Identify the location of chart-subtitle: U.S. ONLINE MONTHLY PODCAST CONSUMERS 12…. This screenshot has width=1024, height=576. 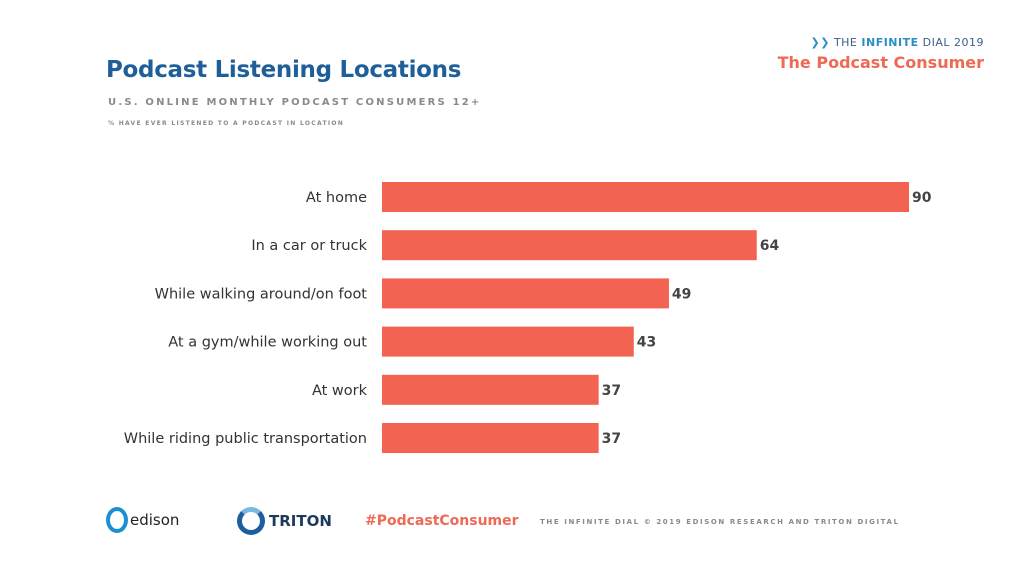
(295, 102).